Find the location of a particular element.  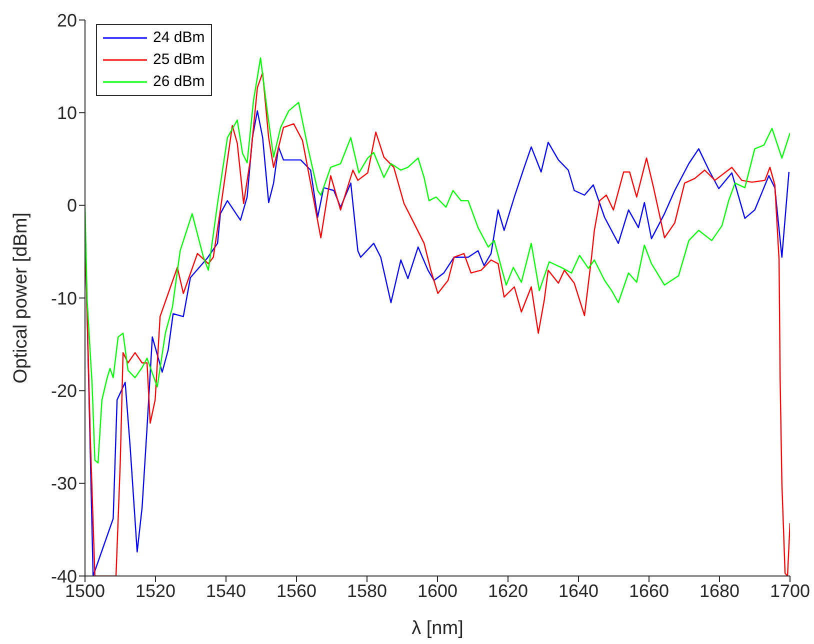

y-tick-label: -10 is located at coordinates (63, 298).